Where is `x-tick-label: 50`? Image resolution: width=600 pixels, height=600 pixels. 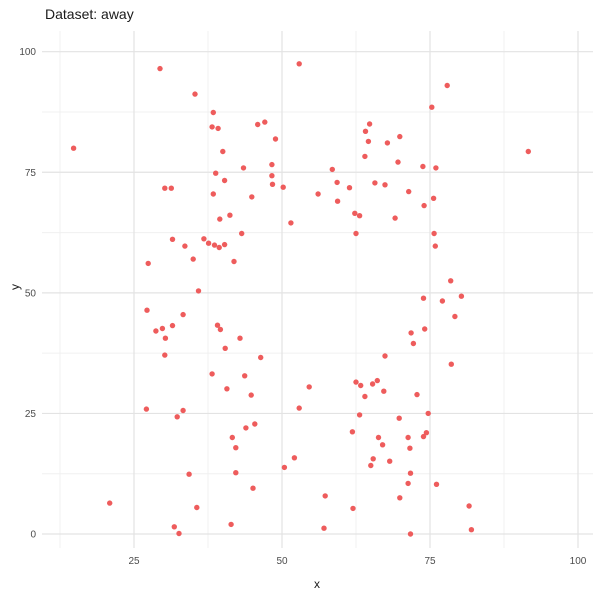 x-tick-label: 50 is located at coordinates (282, 561).